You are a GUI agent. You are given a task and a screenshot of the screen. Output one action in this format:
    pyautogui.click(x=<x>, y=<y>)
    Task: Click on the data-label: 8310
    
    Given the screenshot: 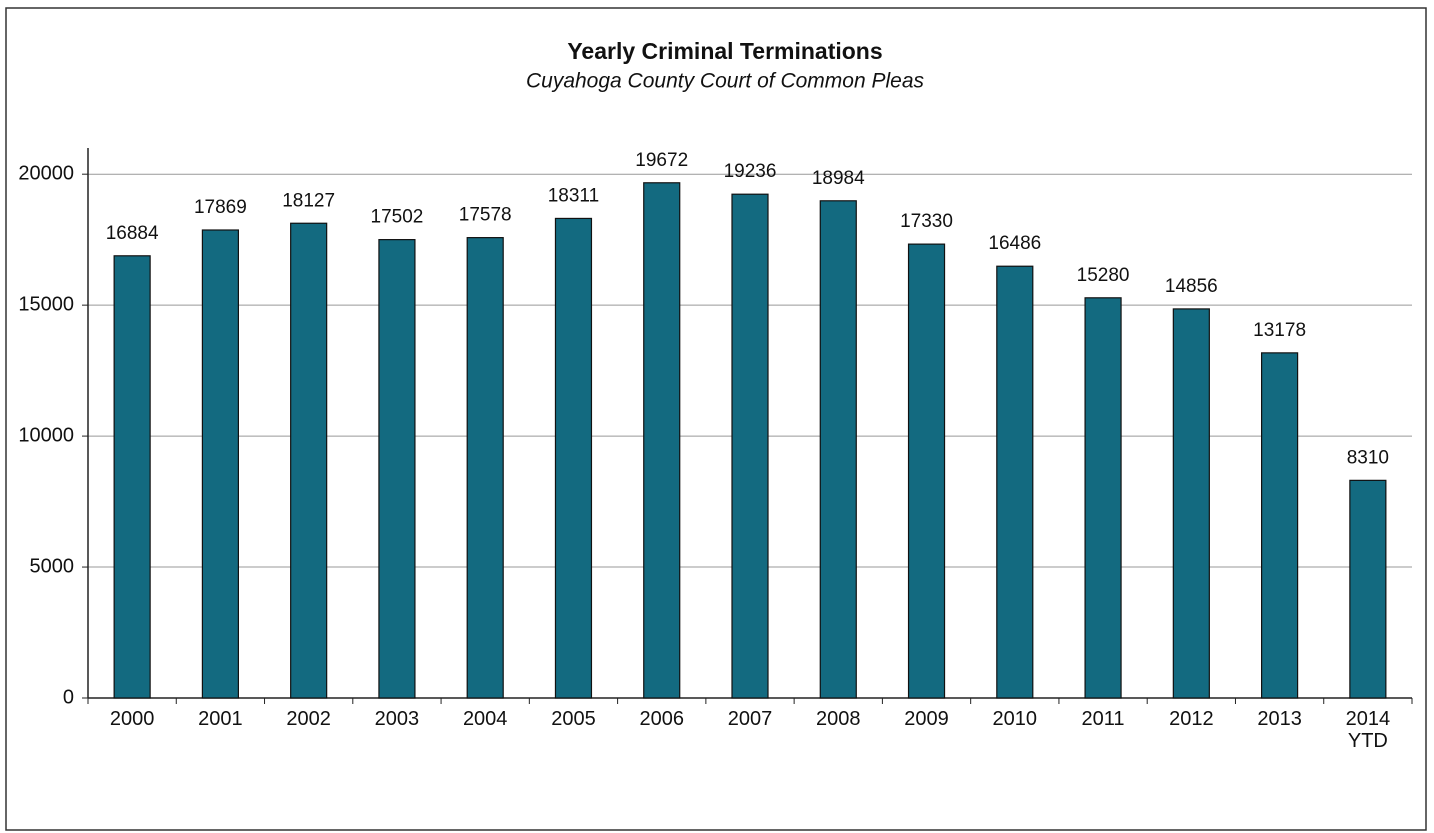 What is the action you would take?
    pyautogui.click(x=1368, y=457)
    